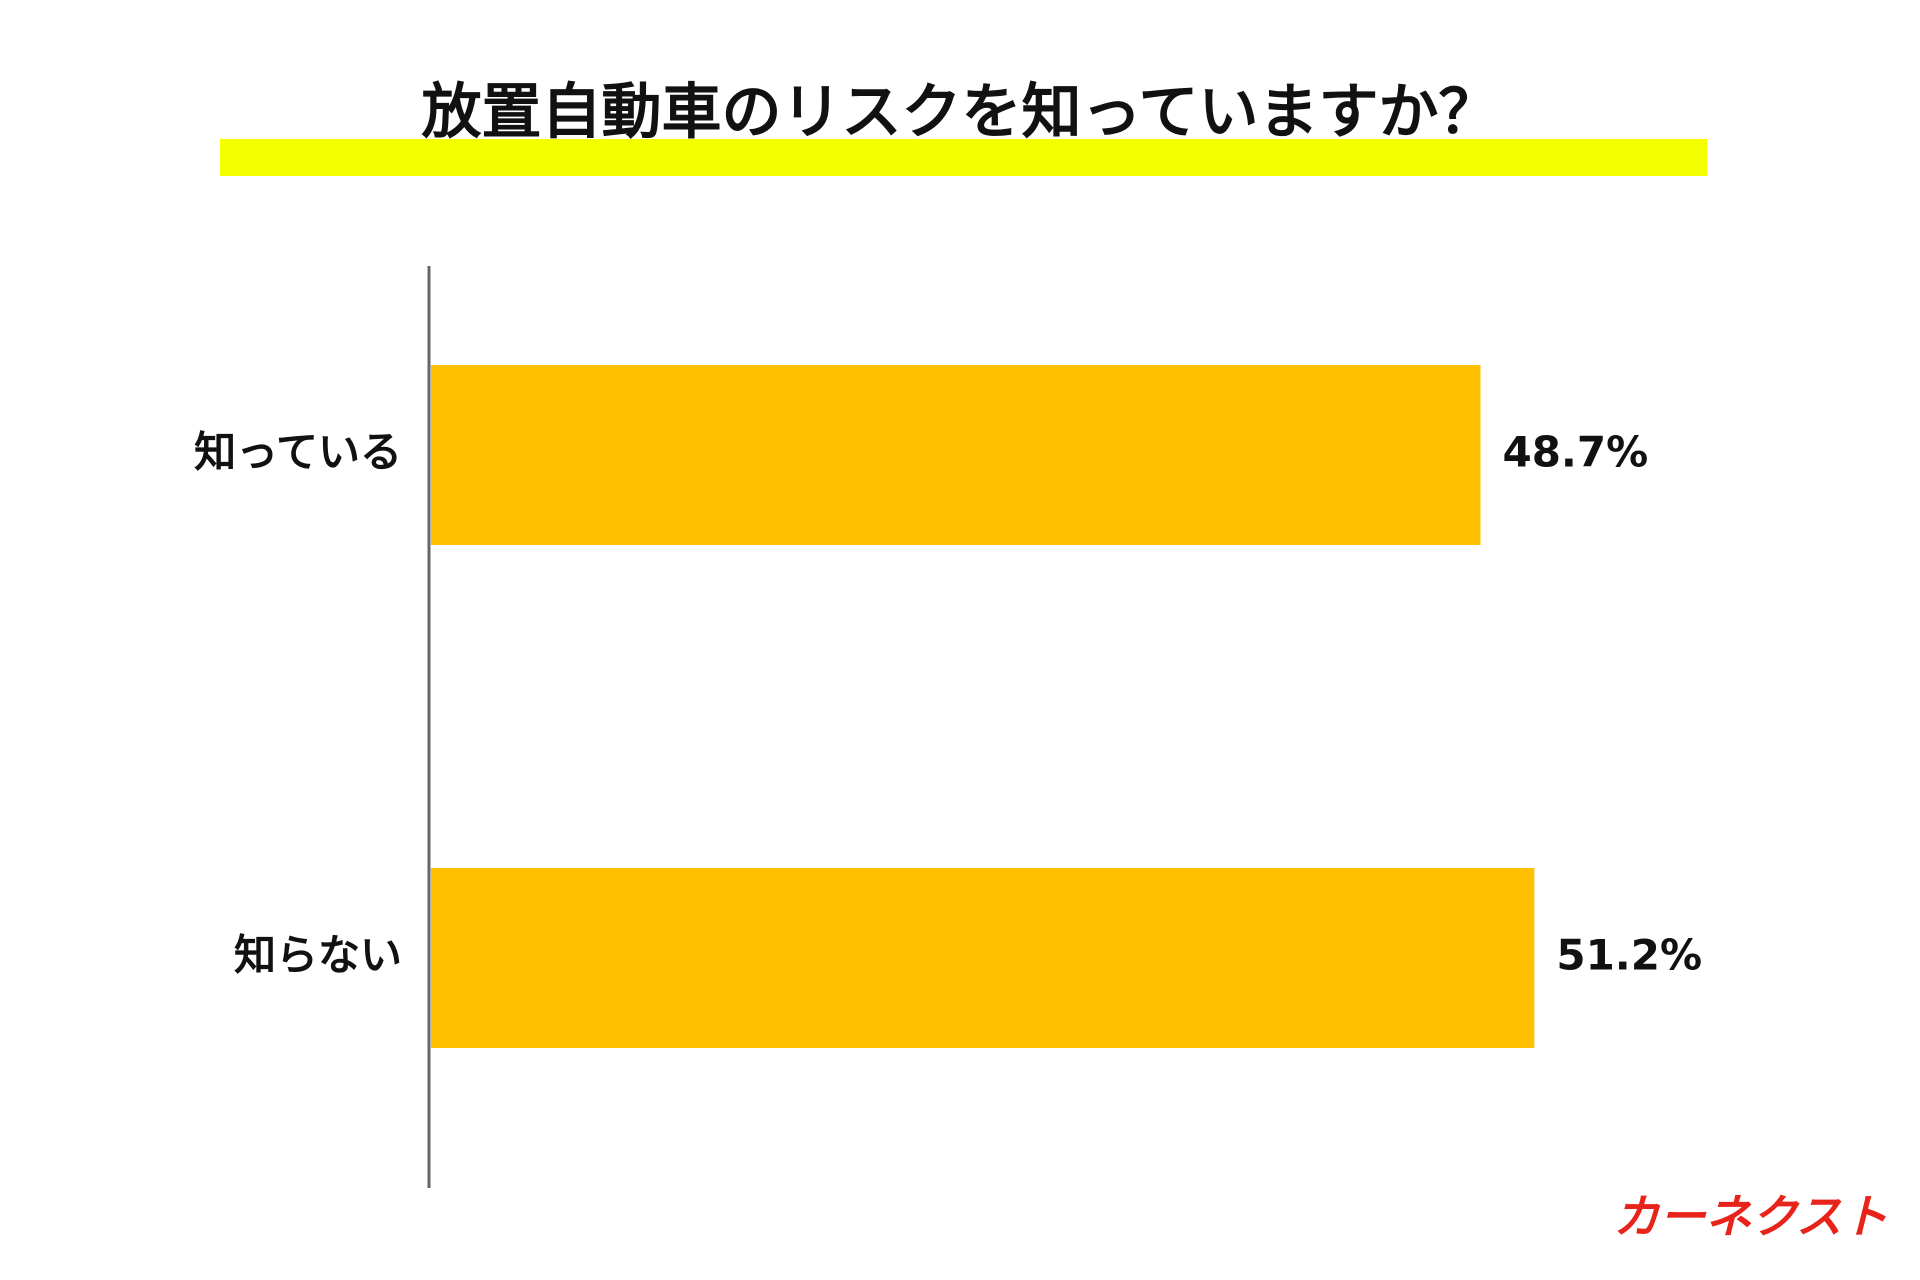 The height and width of the screenshot is (1280, 1920). What do you see at coordinates (963, 157) in the screenshot?
I see `title-highlight` at bounding box center [963, 157].